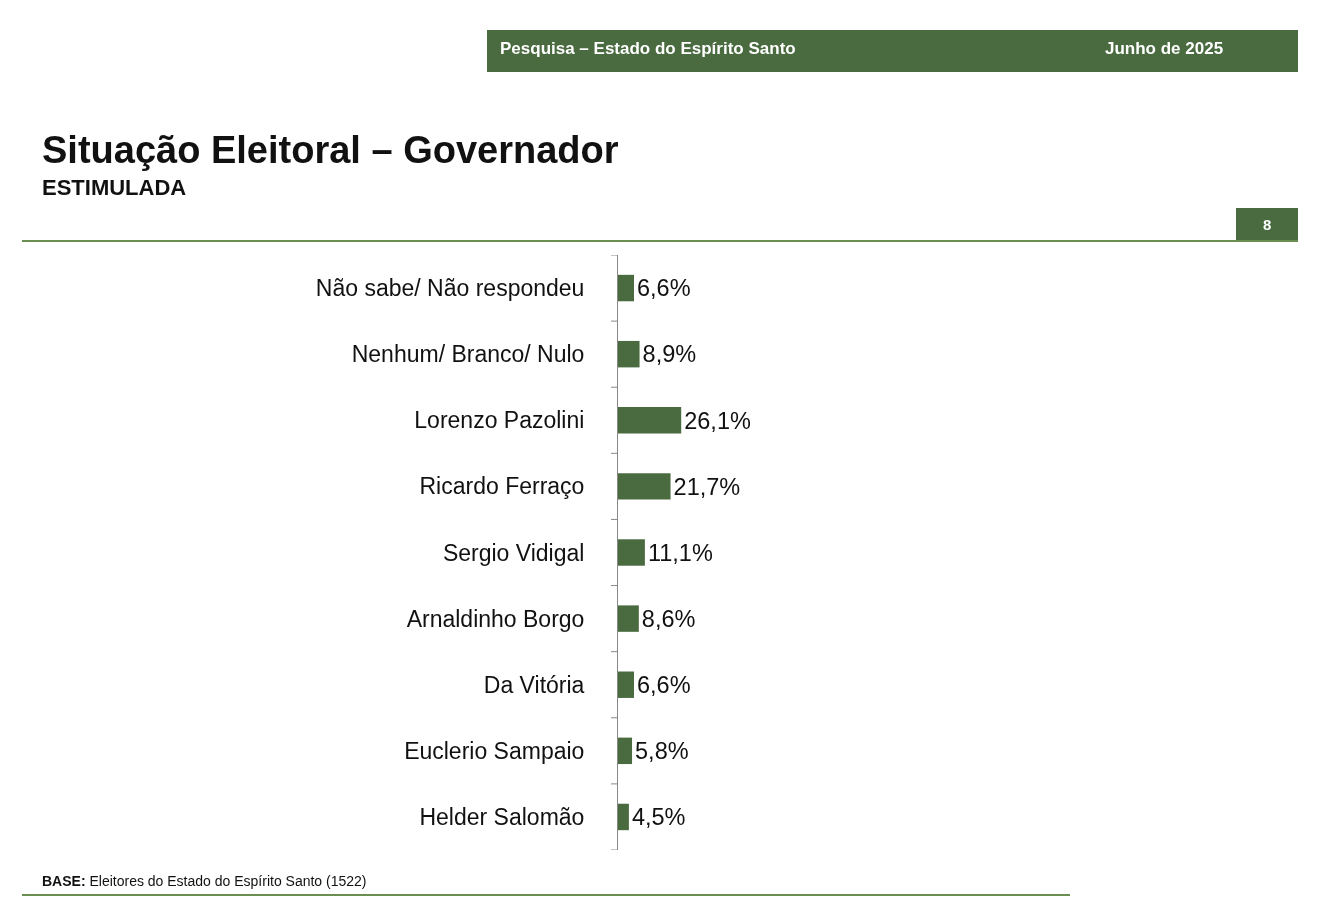 The width and height of the screenshot is (1320, 920). Describe the element at coordinates (707, 486) in the screenshot. I see `data-label: 21,7%` at that location.